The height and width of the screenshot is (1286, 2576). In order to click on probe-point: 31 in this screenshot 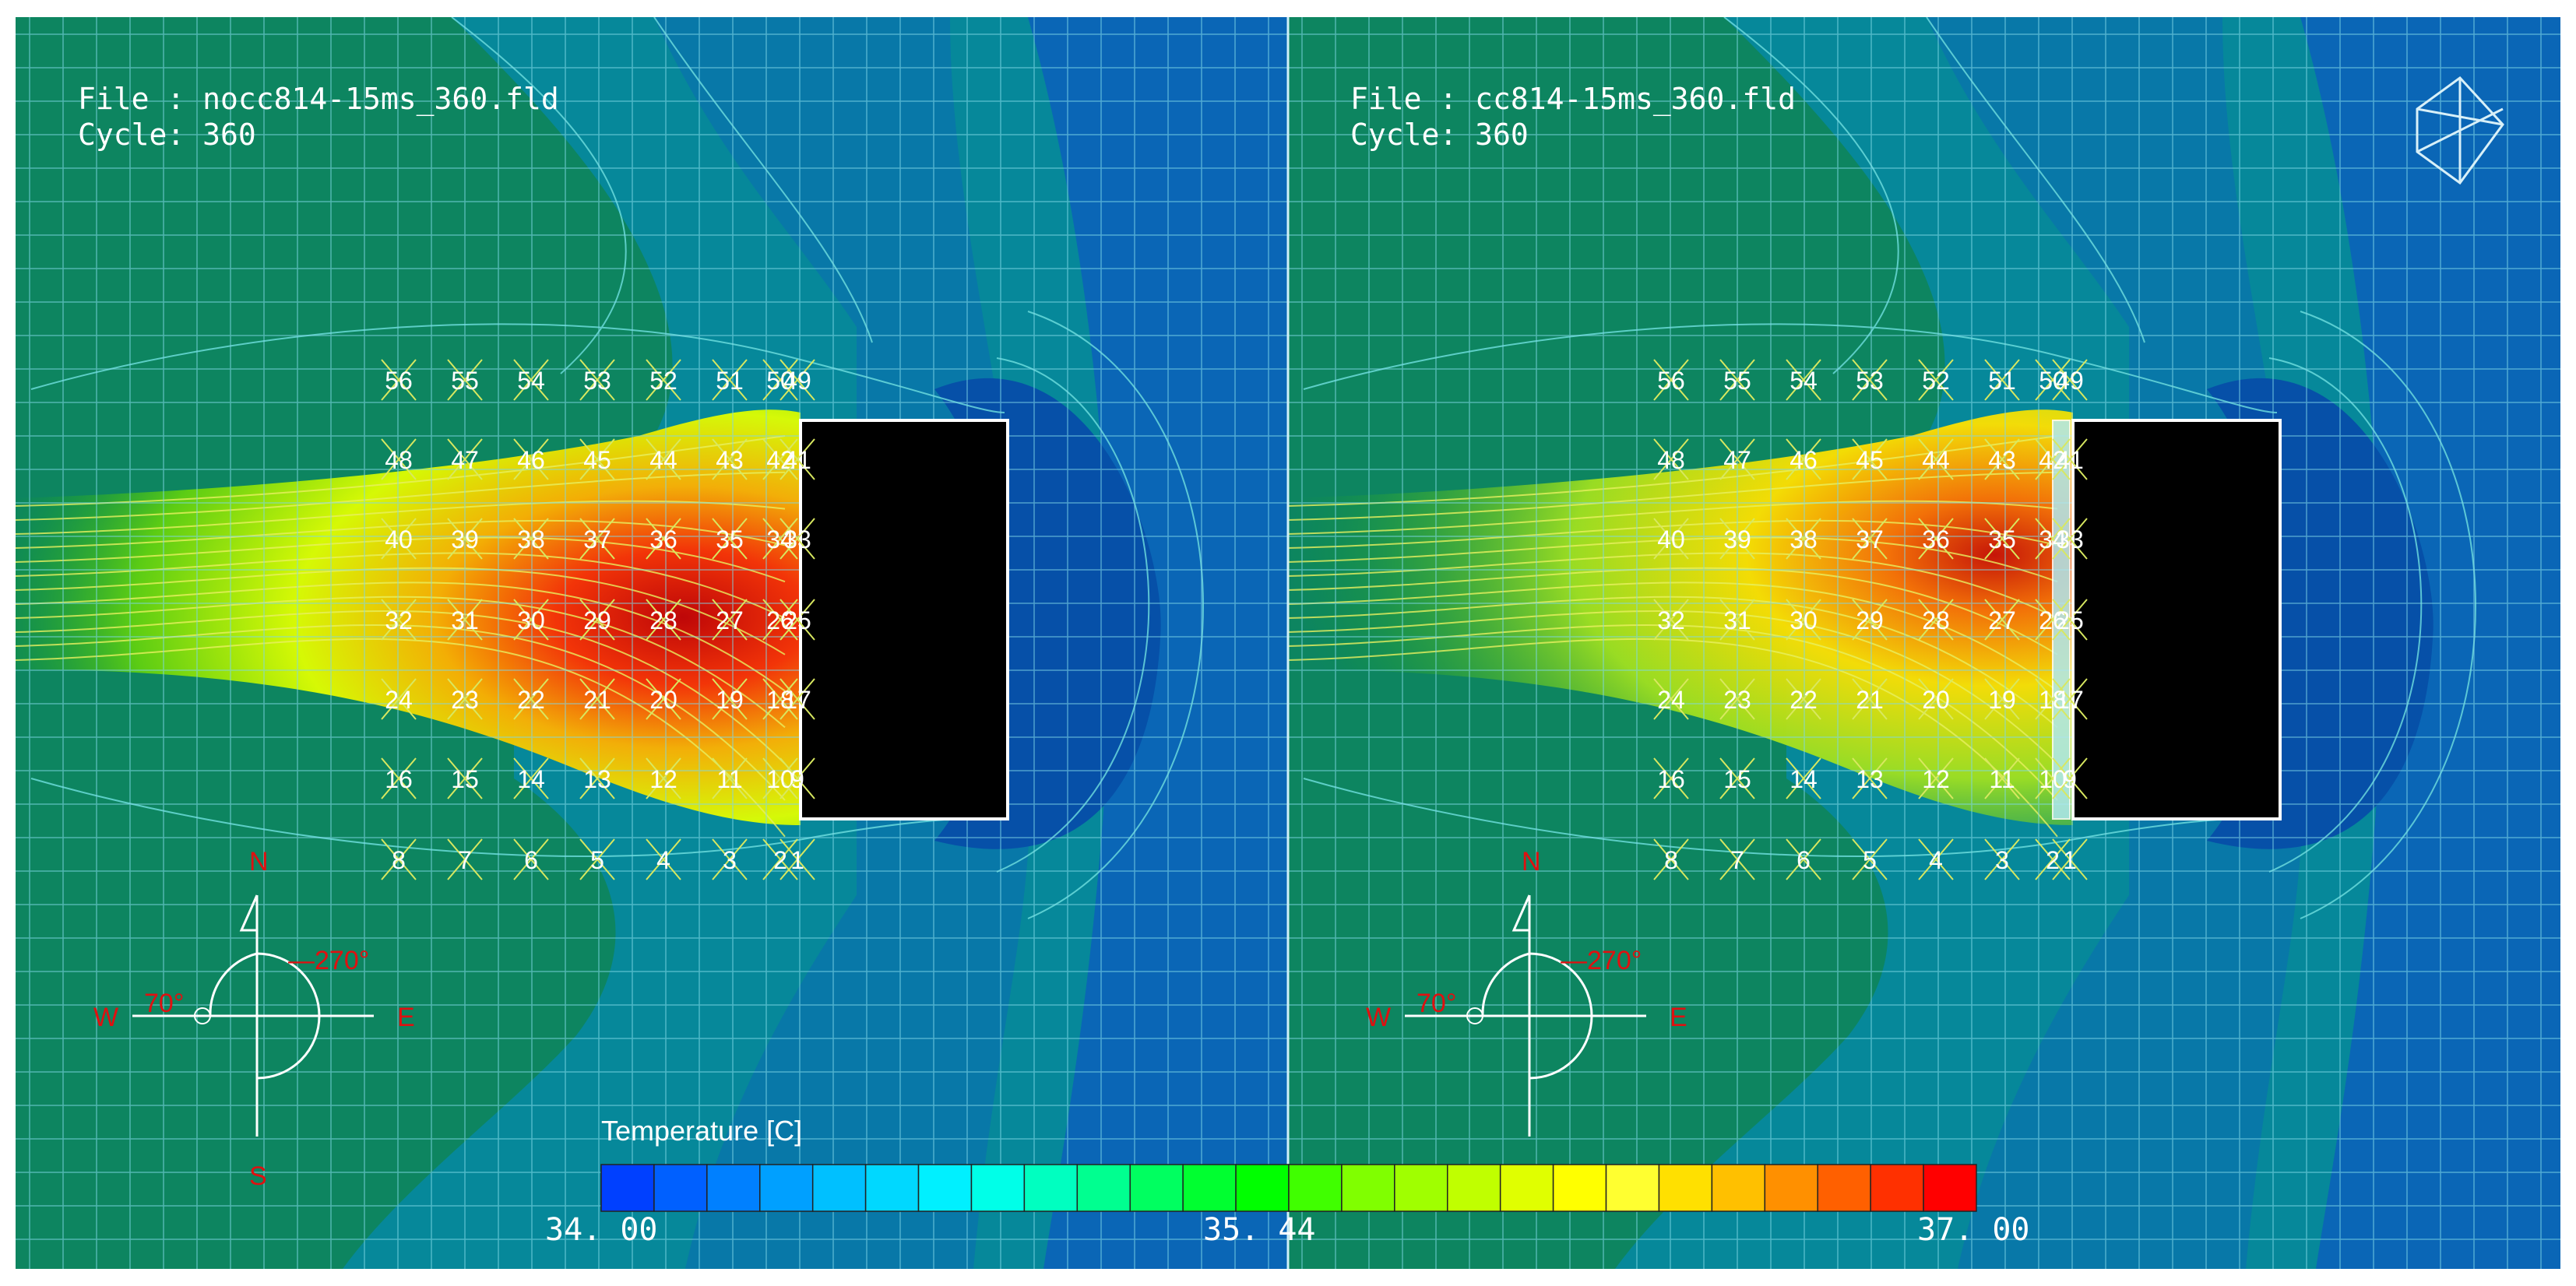, I will do `click(465, 620)`.